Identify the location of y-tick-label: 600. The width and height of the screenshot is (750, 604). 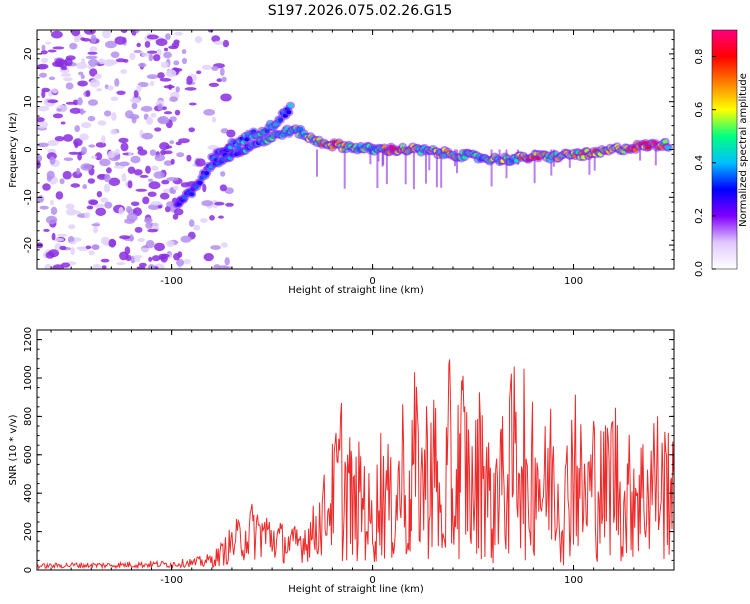
(28, 454).